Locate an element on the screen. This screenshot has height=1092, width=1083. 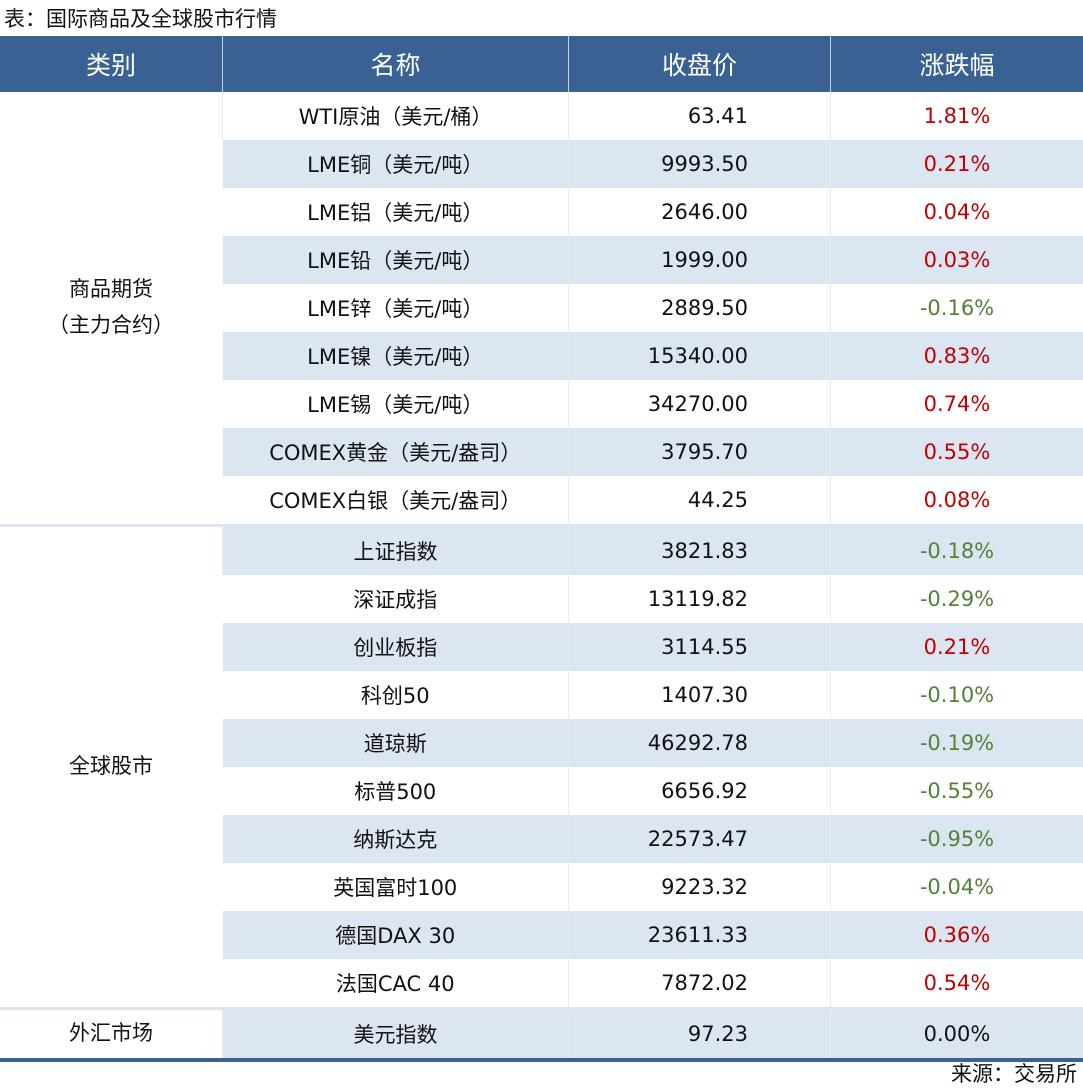
change-cell: 0.83% is located at coordinates (956, 356).